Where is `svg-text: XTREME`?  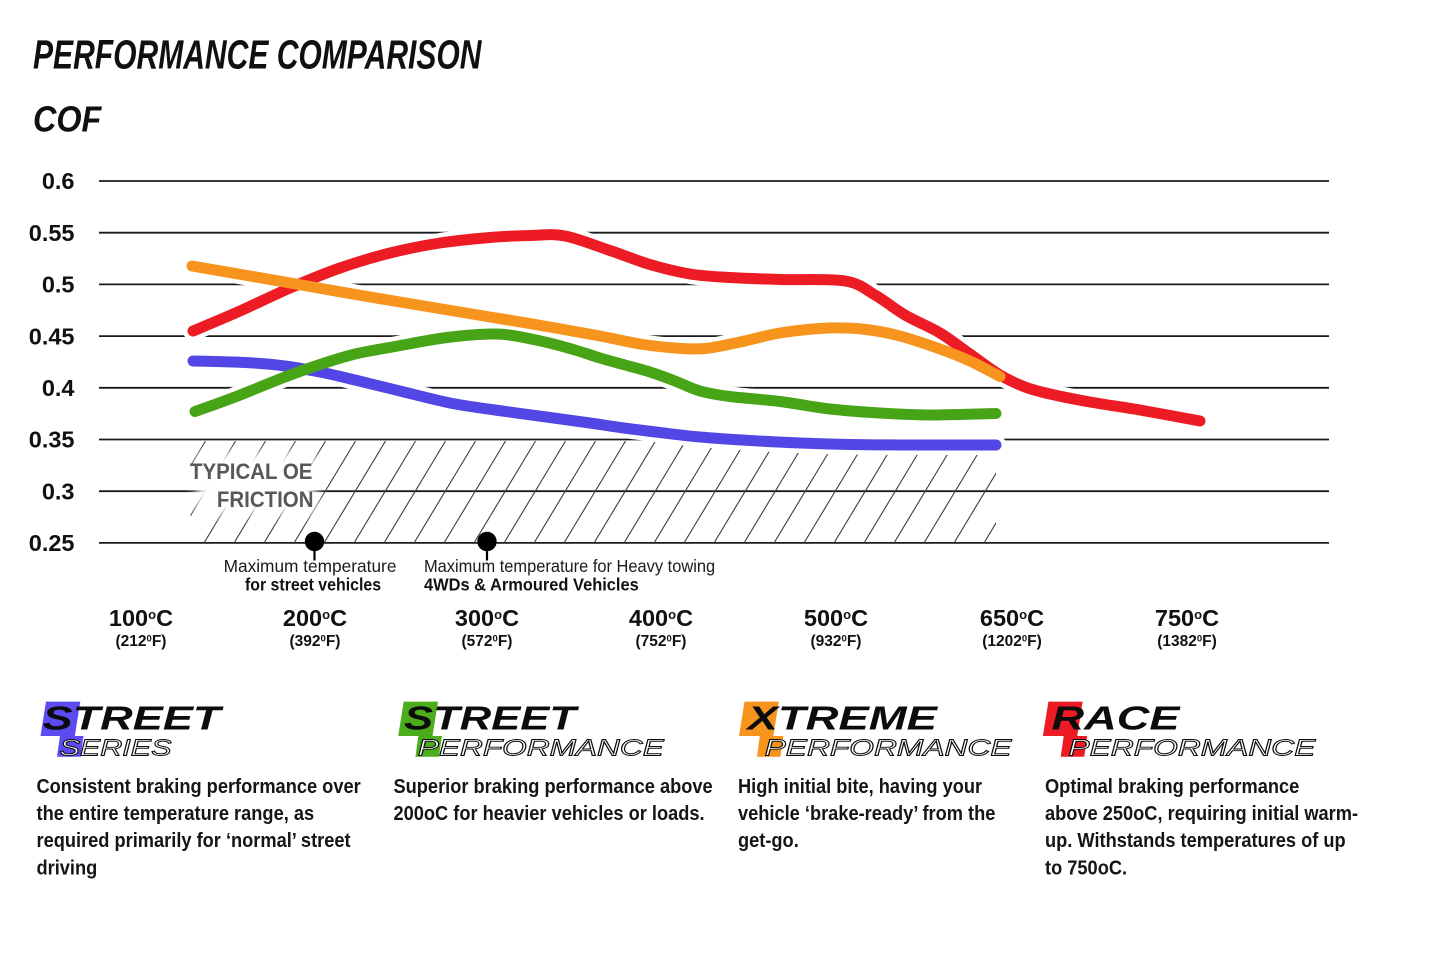 svg-text: XTREME is located at coordinates (842, 719).